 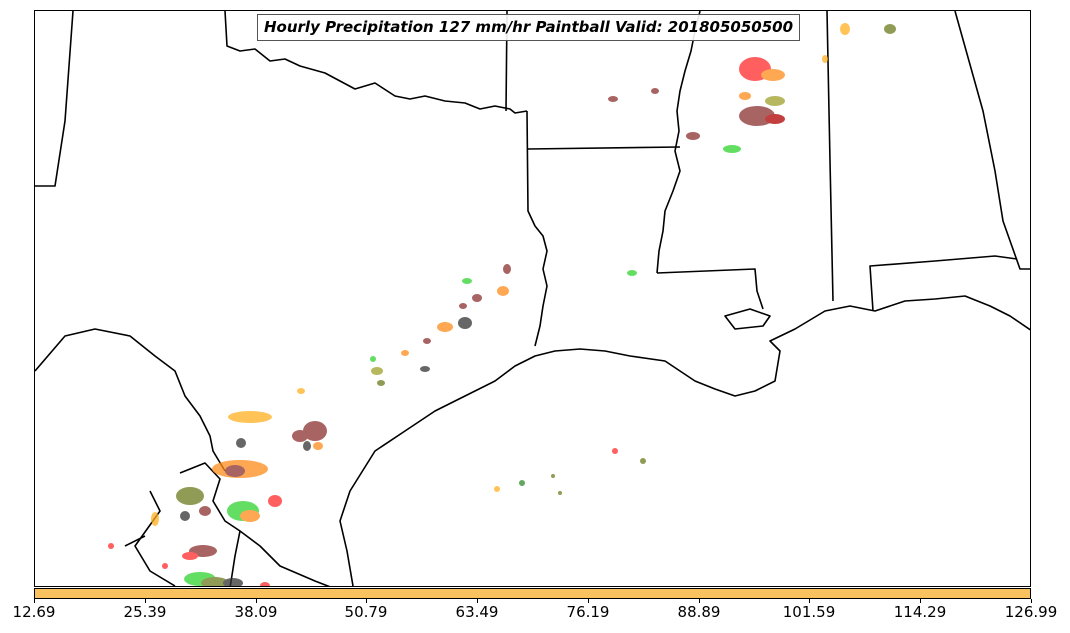 I want to click on colorbar-tick-label: 126.99, so click(x=1031, y=612).